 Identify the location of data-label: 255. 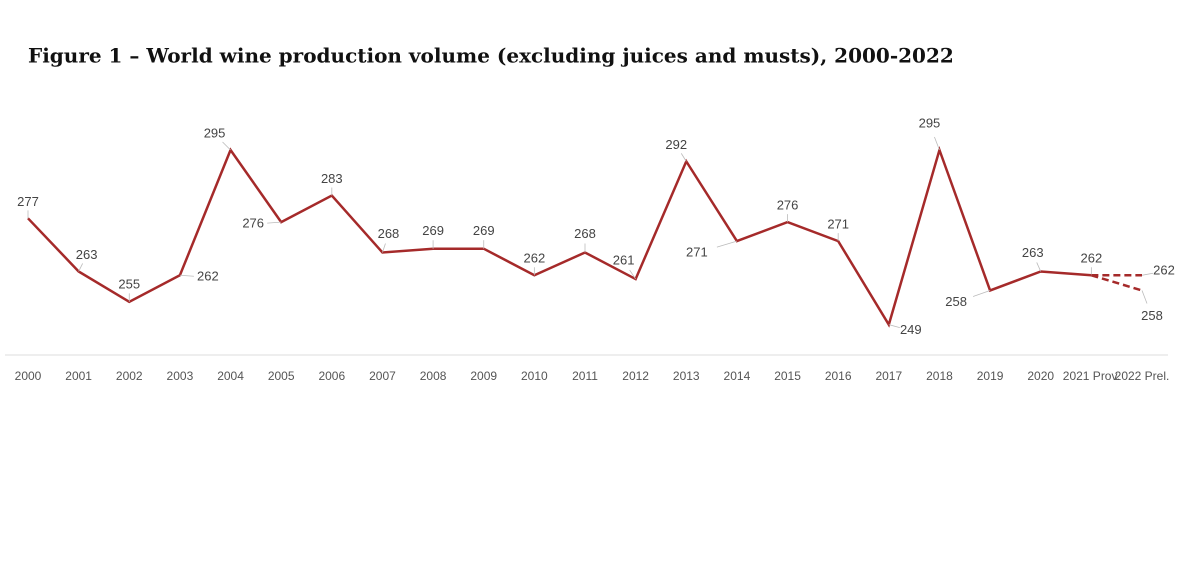
(129, 283).